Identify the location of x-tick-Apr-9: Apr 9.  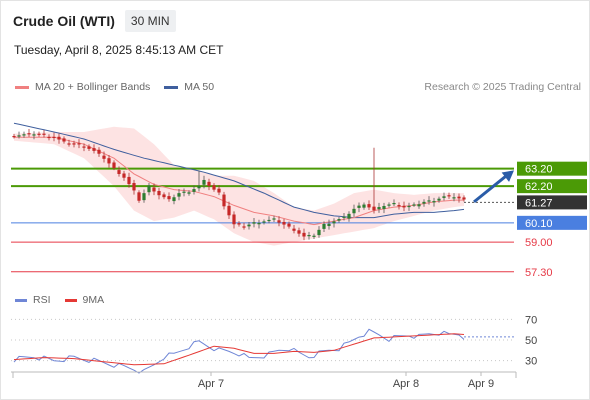
(481, 384).